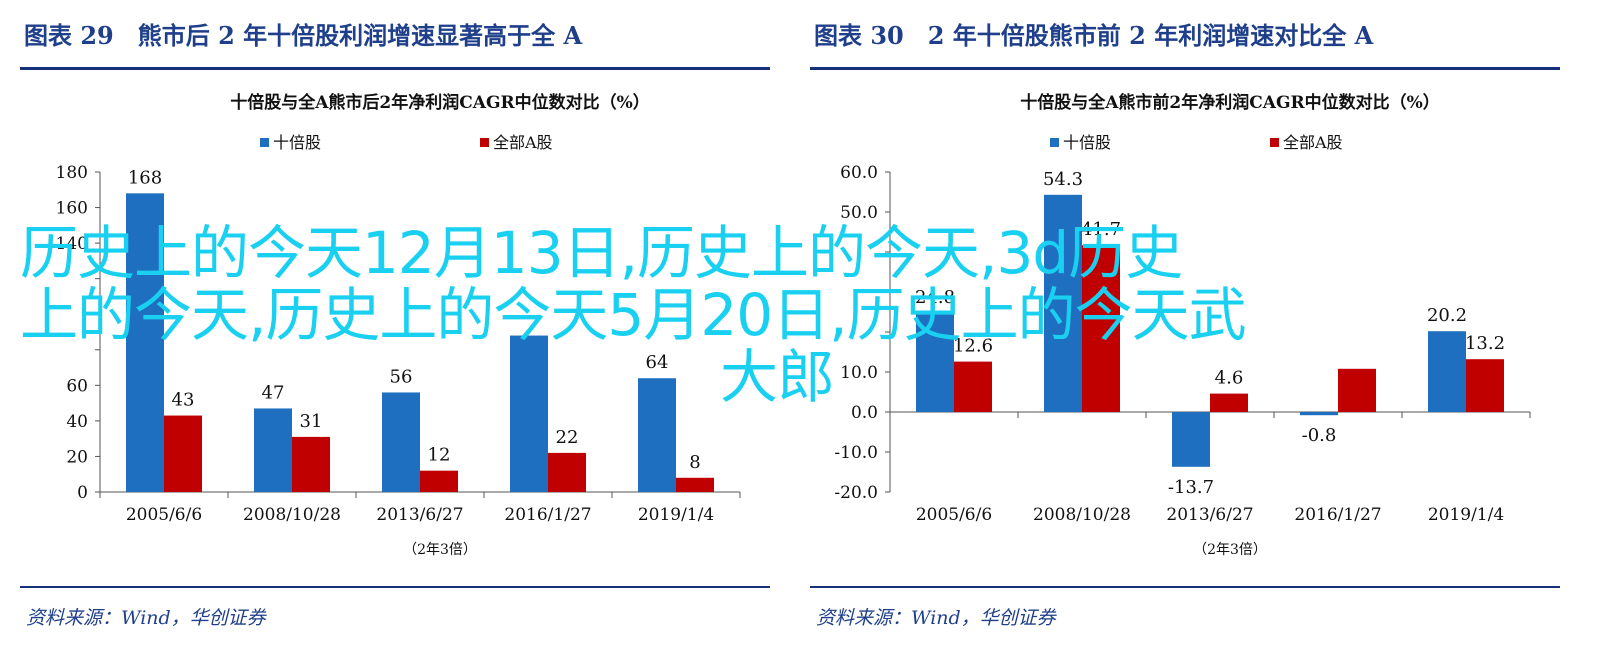 The image size is (1602, 651). What do you see at coordinates (657, 362) in the screenshot?
I see `data-label: 64` at bounding box center [657, 362].